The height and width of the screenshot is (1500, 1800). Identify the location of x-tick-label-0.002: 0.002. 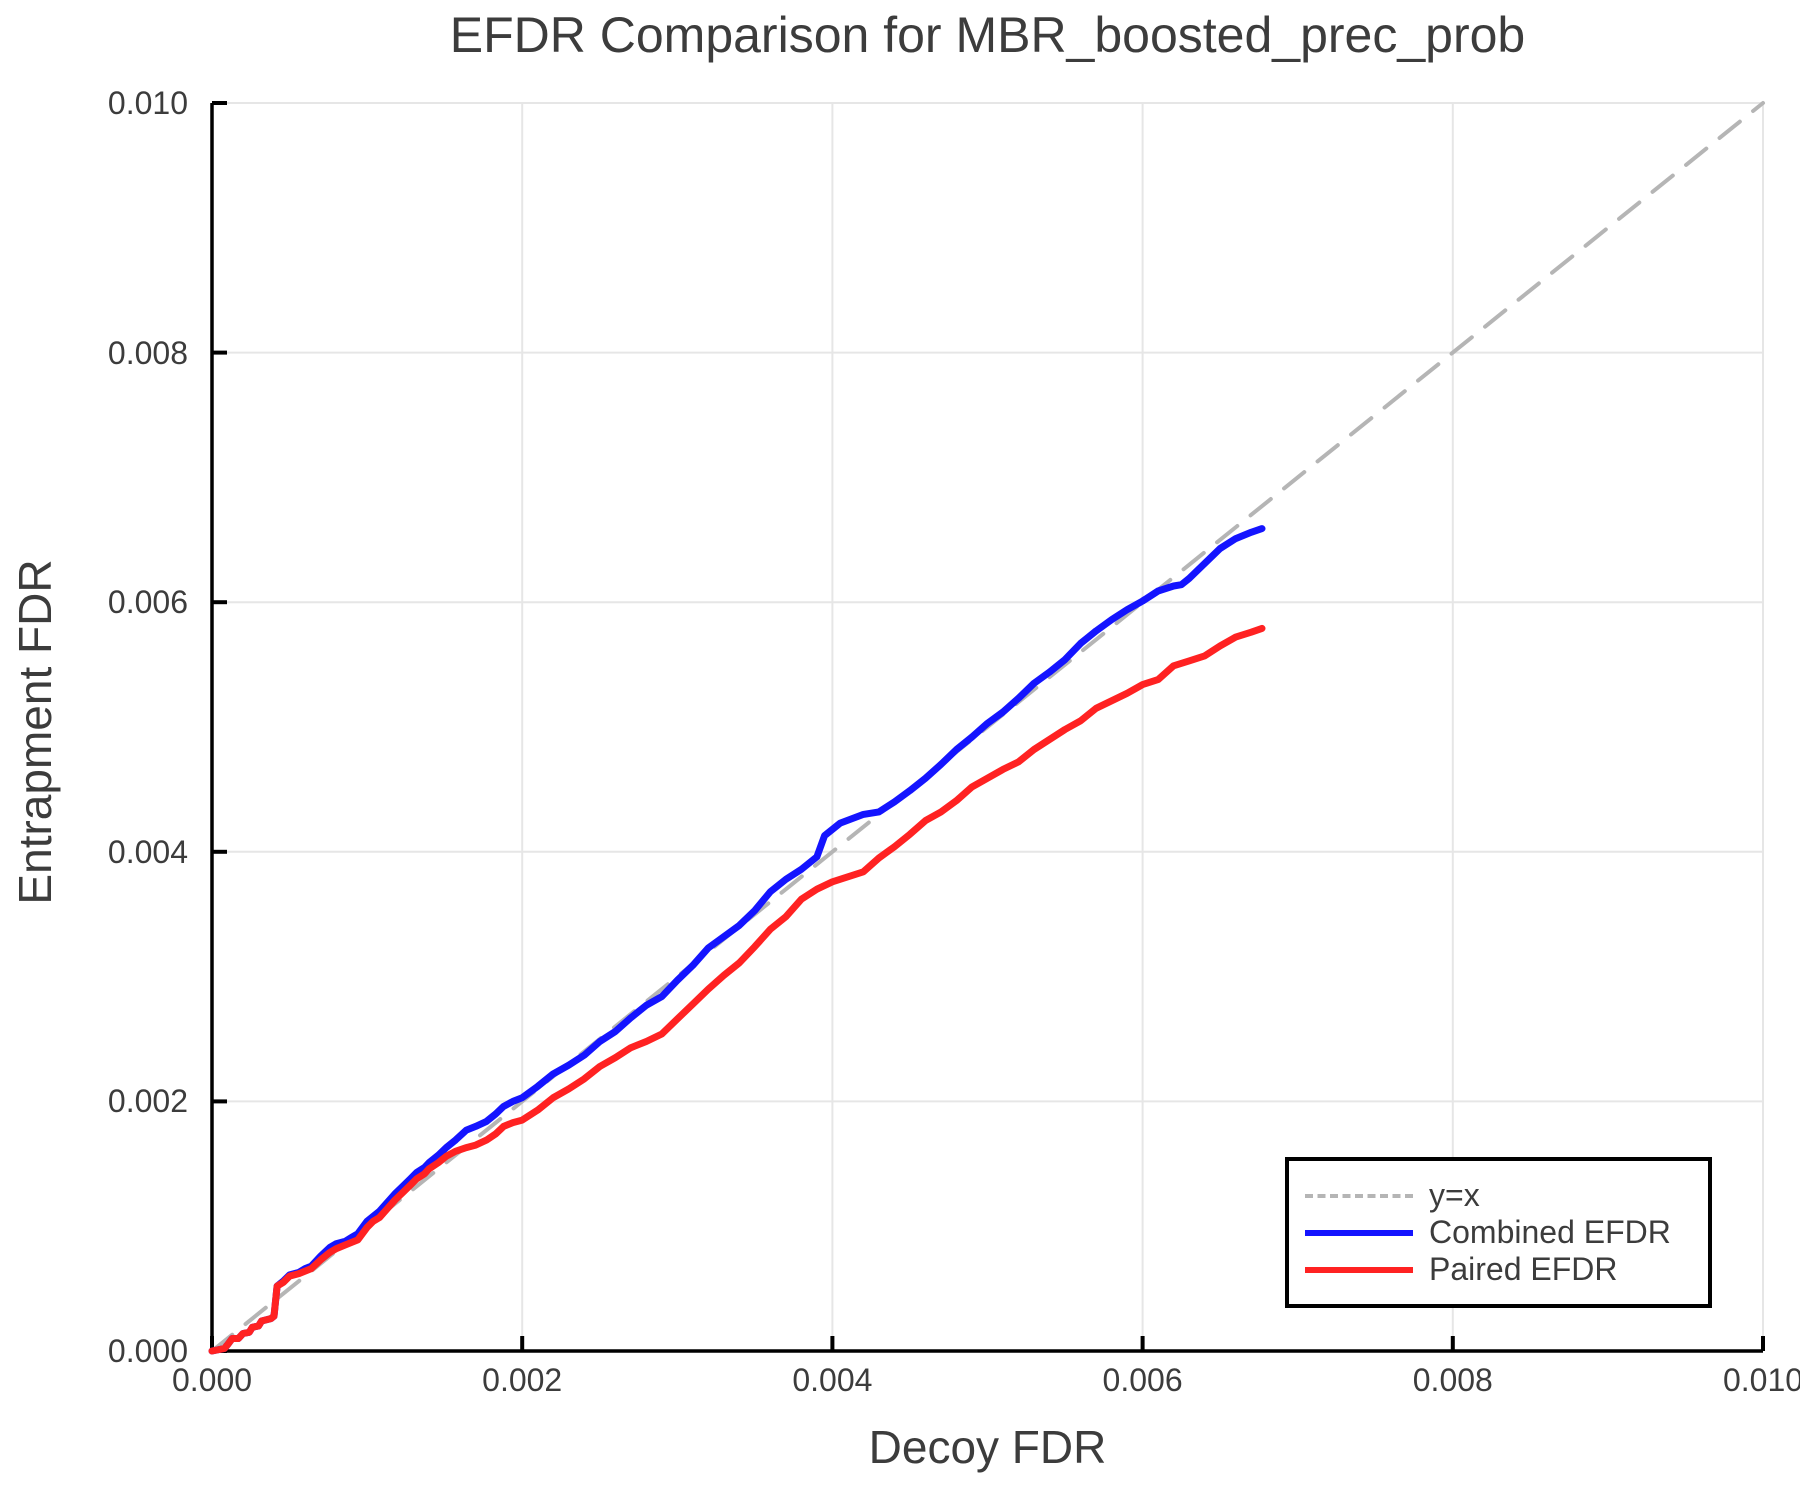
(522, 1380).